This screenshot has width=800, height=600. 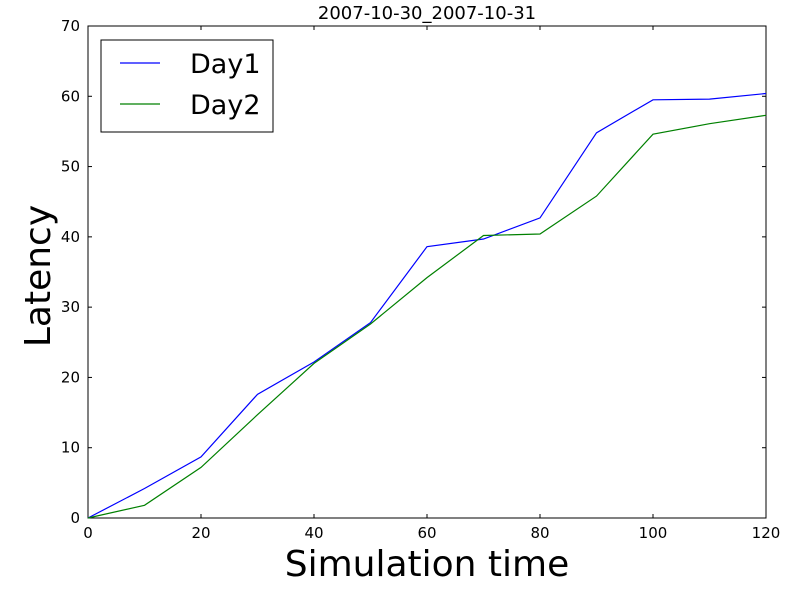 I want to click on y-tick-label: 10, so click(x=70, y=448).